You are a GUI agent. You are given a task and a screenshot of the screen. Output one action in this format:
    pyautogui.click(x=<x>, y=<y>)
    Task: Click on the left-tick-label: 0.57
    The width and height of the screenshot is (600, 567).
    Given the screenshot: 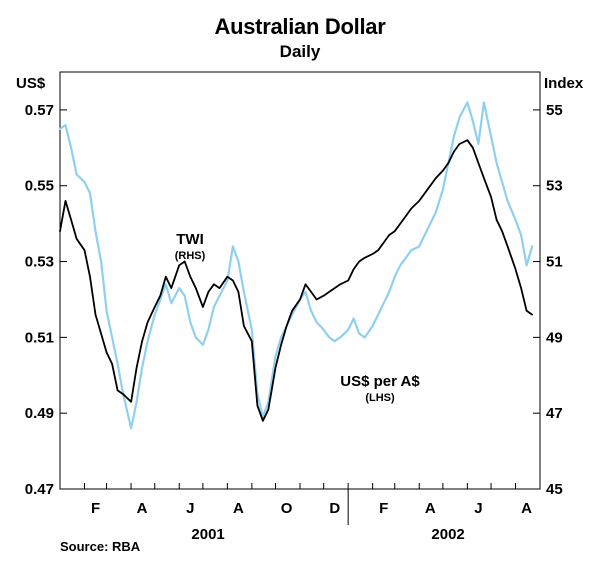 What is the action you would take?
    pyautogui.click(x=39, y=110)
    